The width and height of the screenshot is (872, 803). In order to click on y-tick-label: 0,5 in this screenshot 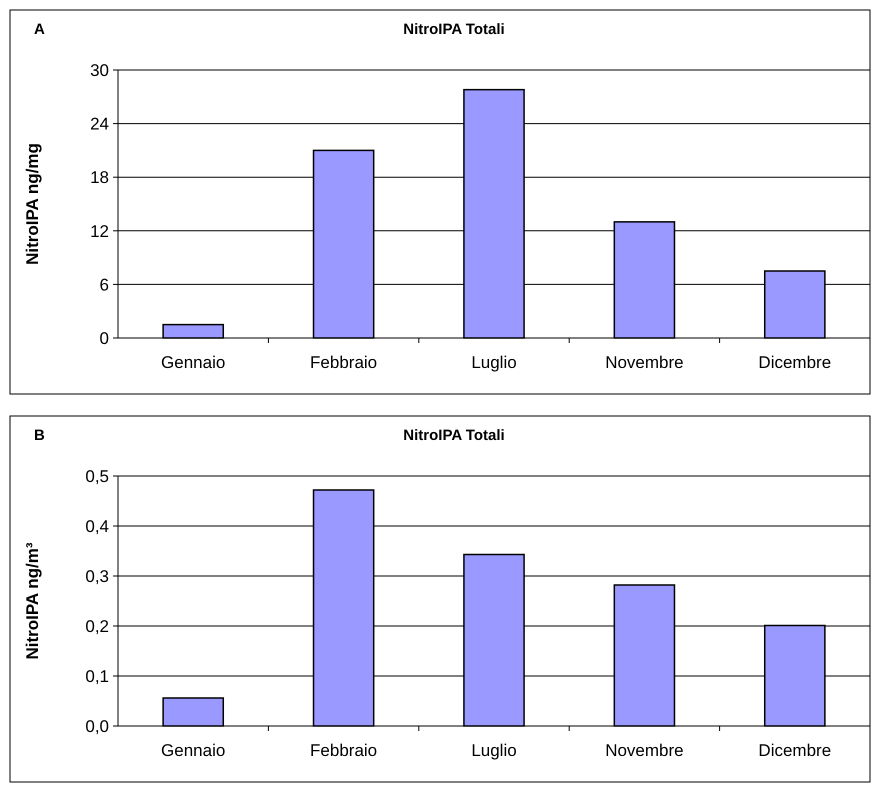, I will do `click(97, 476)`.